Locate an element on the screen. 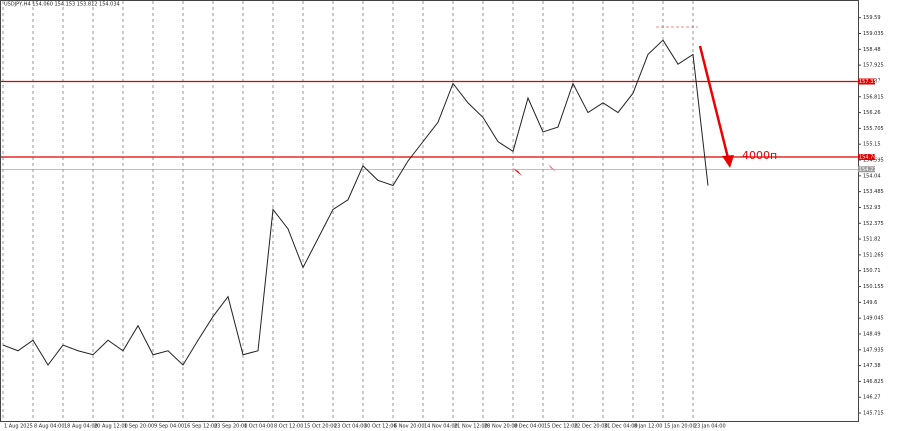  x-tick-label: 15 Jan 20:00 is located at coordinates (680, 427).